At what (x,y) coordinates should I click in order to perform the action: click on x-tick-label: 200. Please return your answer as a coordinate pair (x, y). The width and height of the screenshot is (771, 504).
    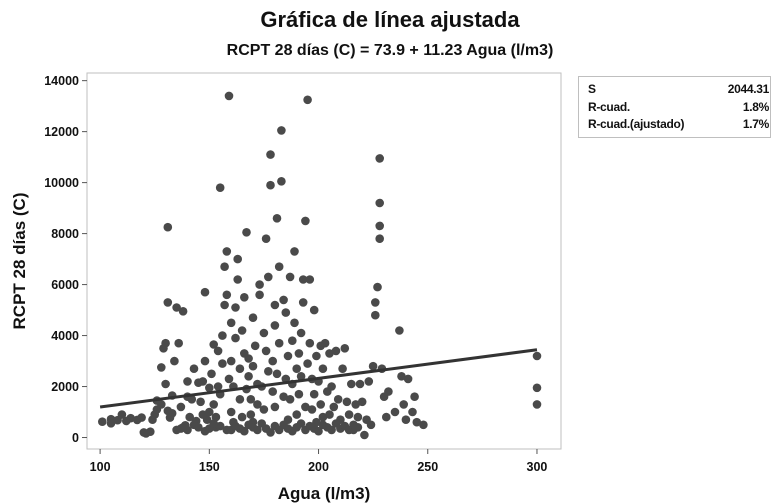
    Looking at the image, I should click on (318, 467).